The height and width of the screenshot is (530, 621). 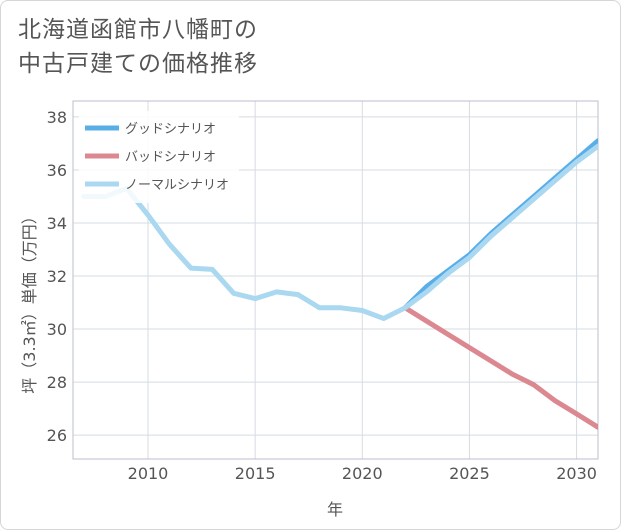 I want to click on y-axis-title: 坪（3.3㎡）単価（万円）, so click(x=29, y=300).